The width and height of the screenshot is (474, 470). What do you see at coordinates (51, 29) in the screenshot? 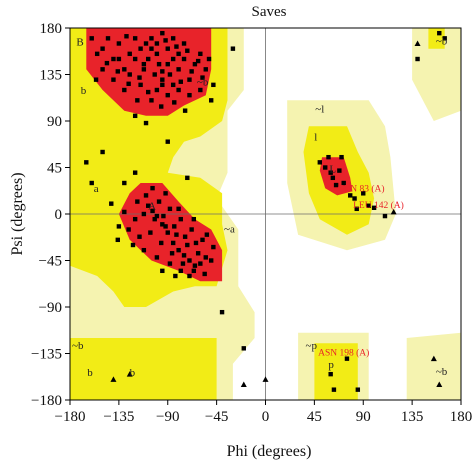
I see `y-tick-label: 180` at bounding box center [51, 29].